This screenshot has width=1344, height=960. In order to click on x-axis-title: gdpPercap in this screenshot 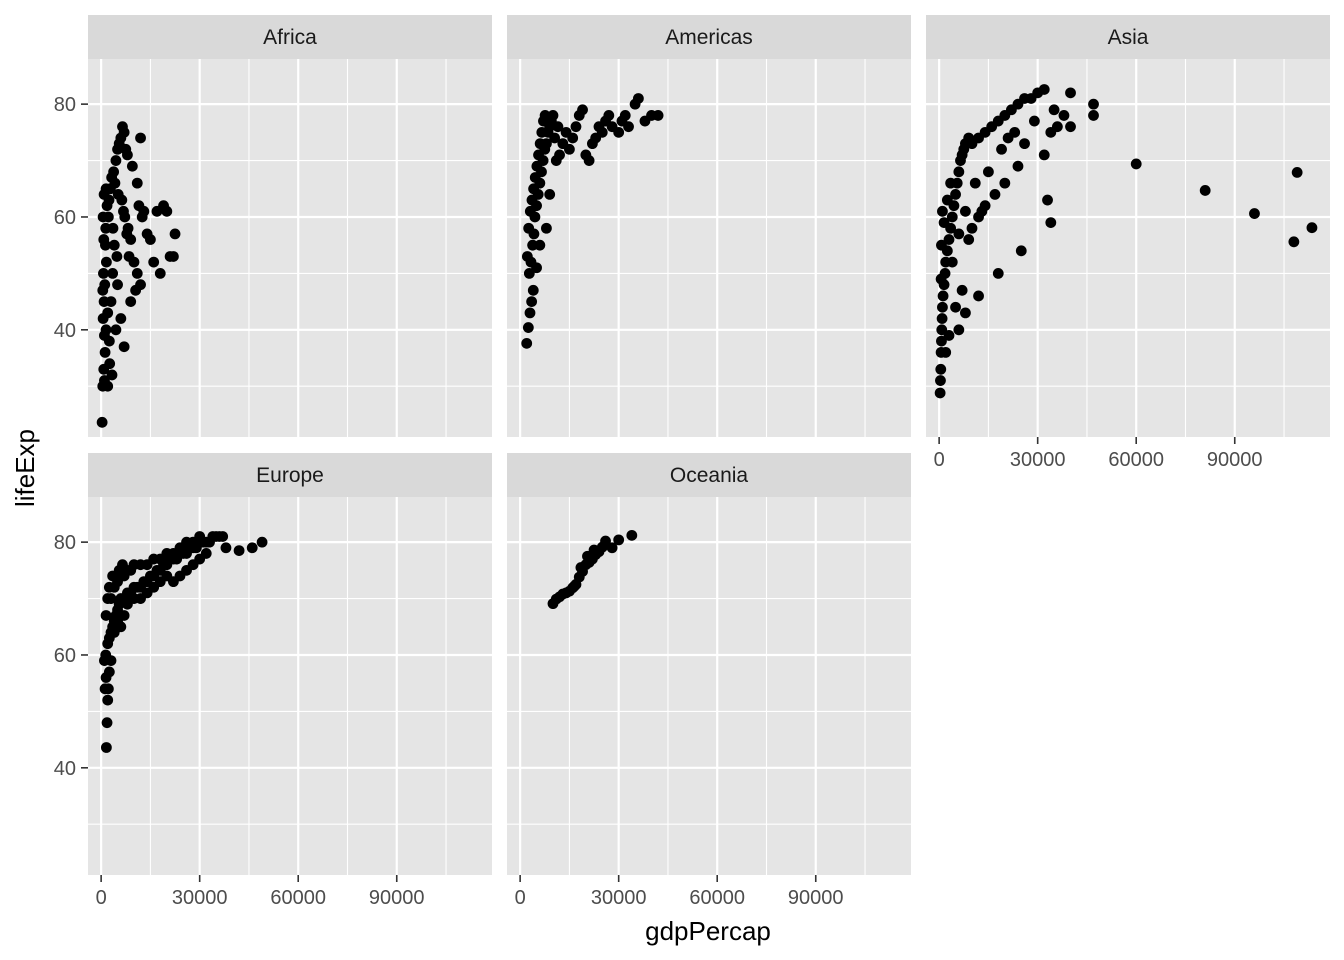, I will do `click(708, 931)`.